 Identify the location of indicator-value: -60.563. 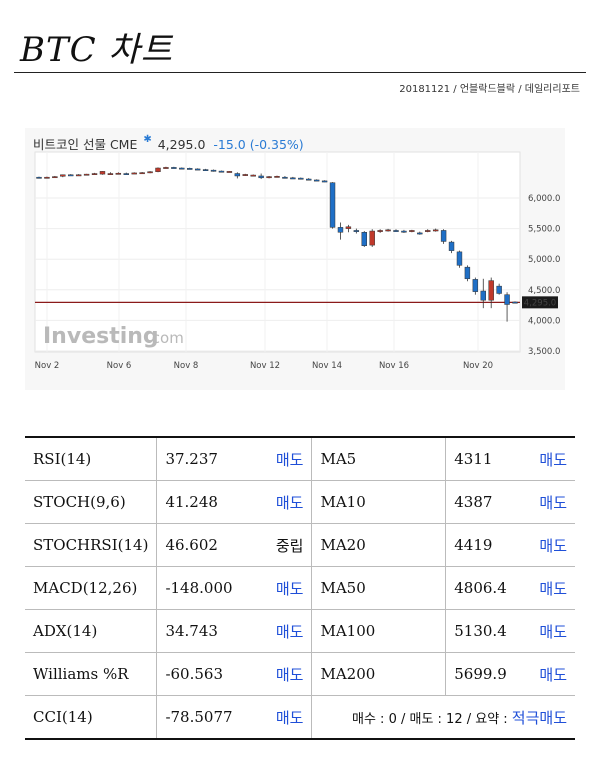
(212, 674).